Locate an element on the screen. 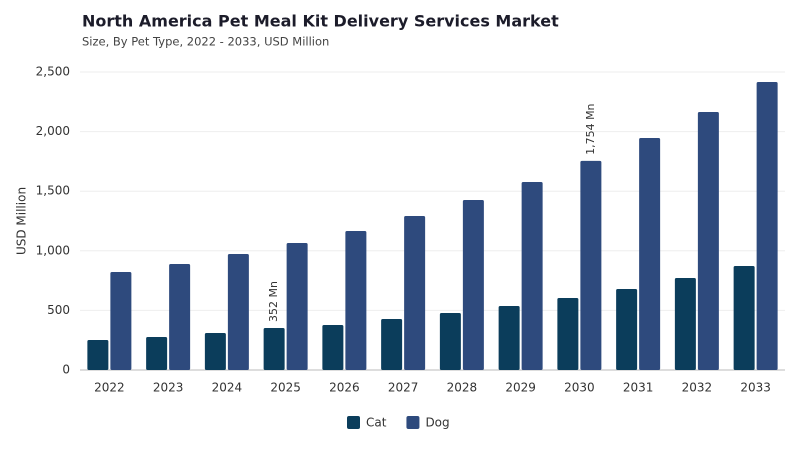  x-tick-label: 2028 is located at coordinates (462, 388).